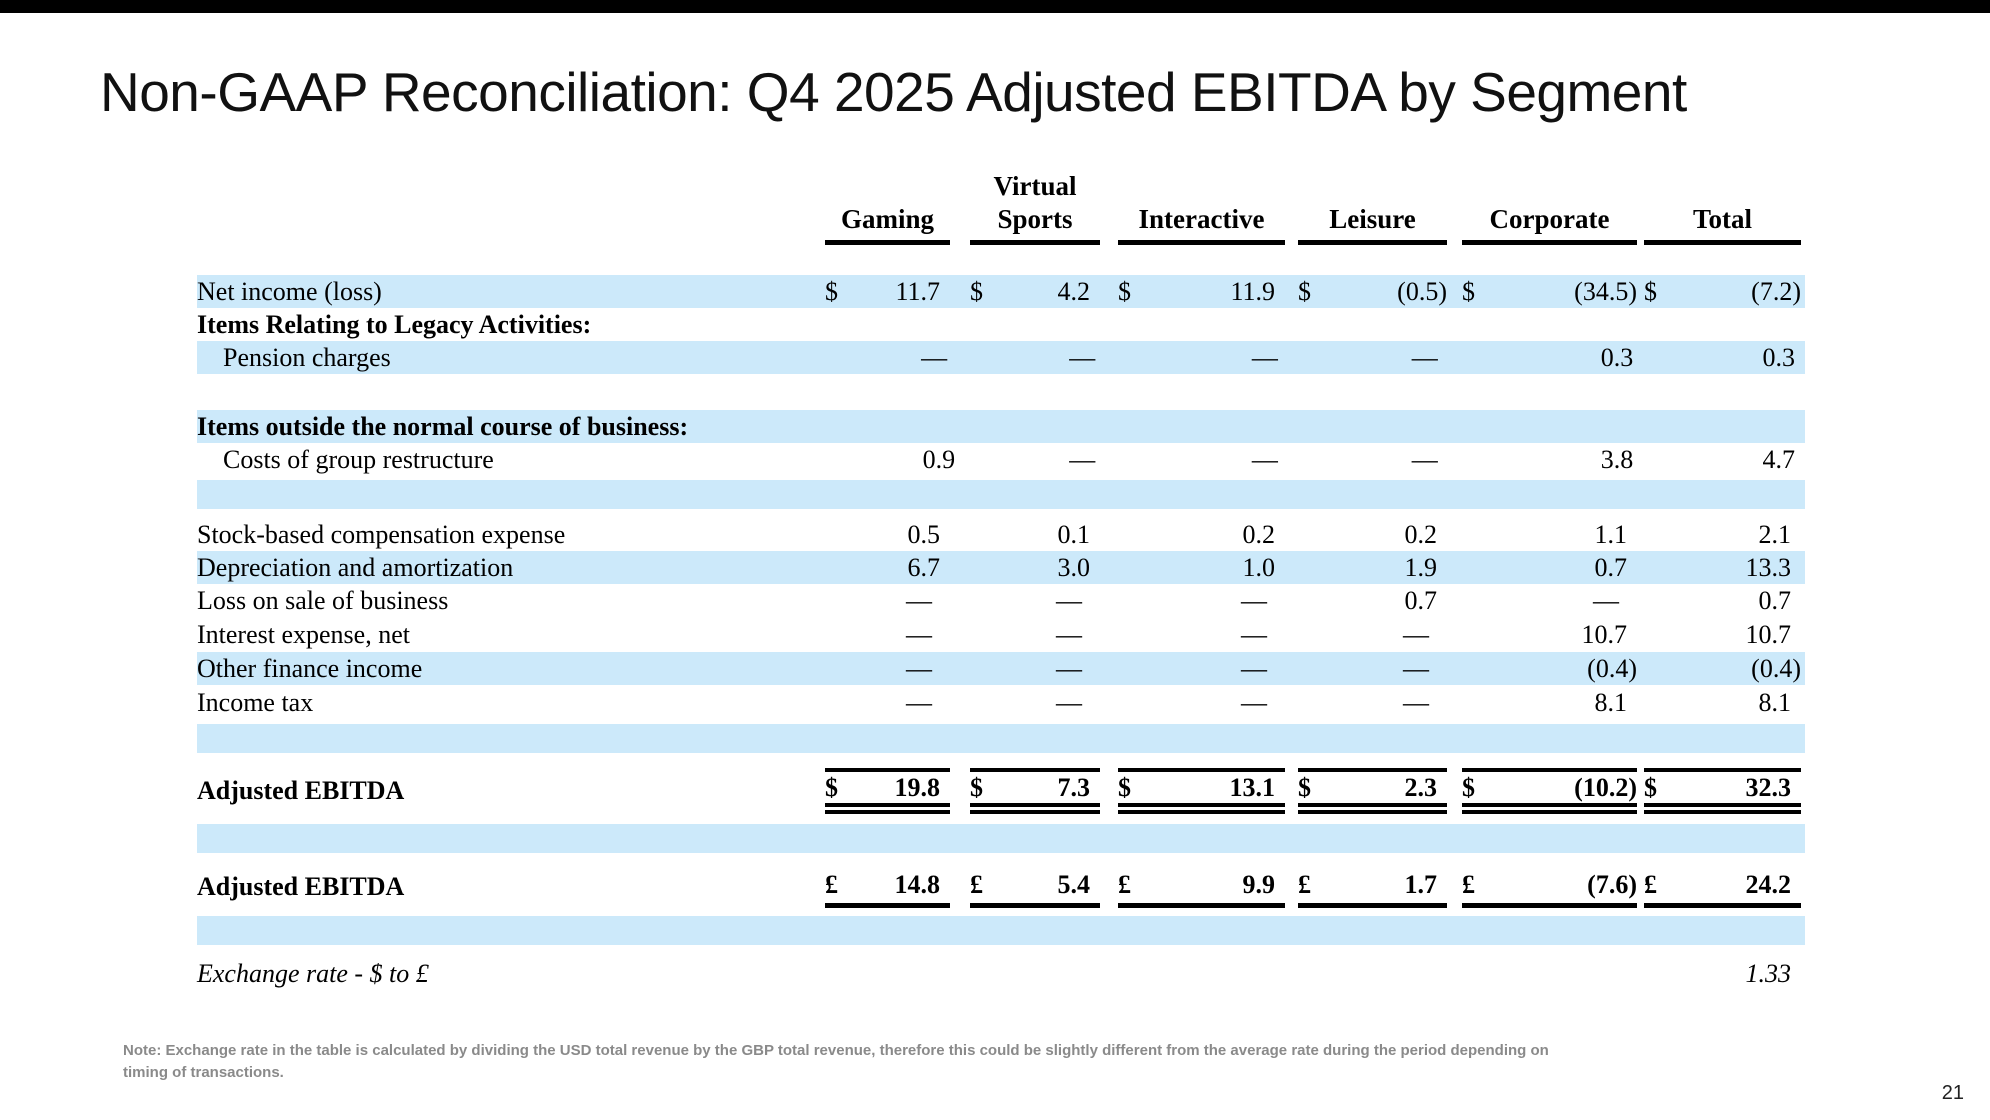 The image size is (1990, 1120). Describe the element at coordinates (289, 291) in the screenshot. I see `row-label: Net income (loss)` at that location.